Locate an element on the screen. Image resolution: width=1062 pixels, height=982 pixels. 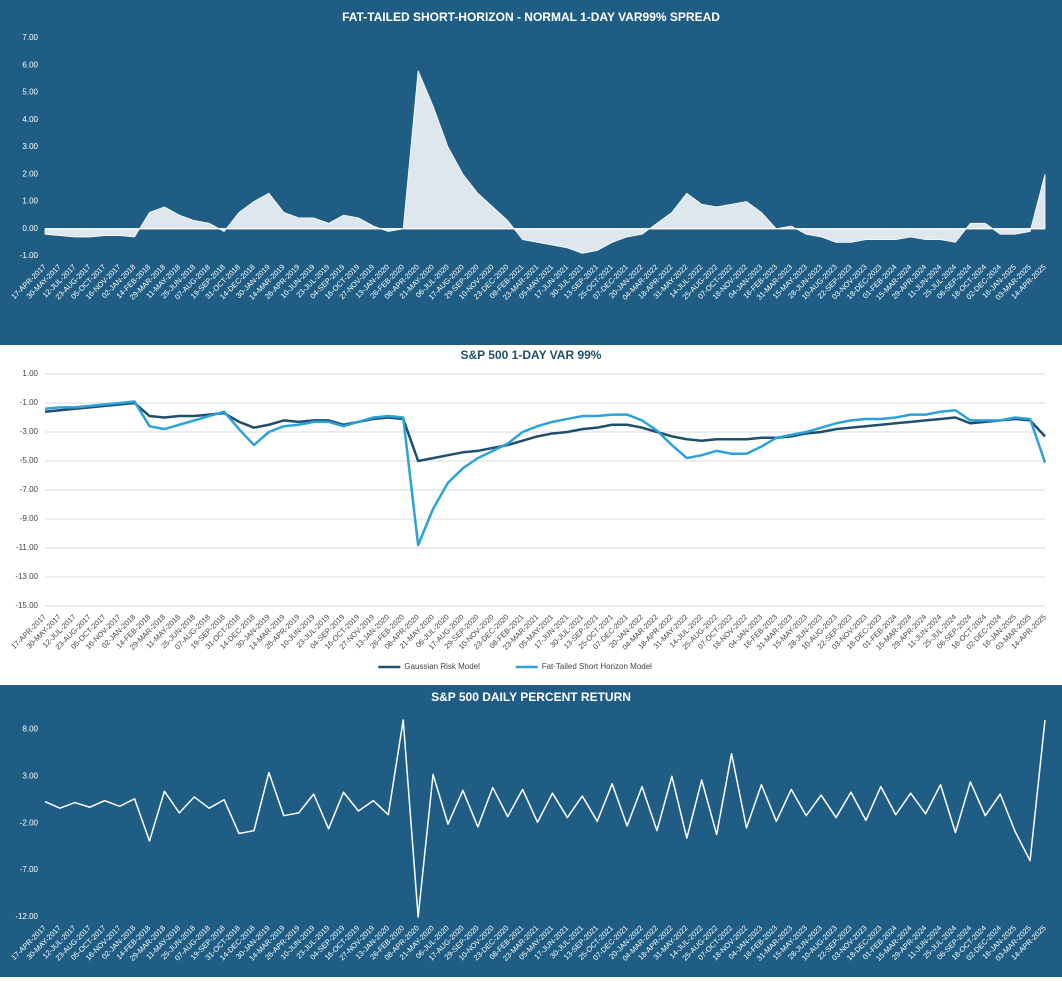
y-tick-label: 0.00 is located at coordinates (30, 228).